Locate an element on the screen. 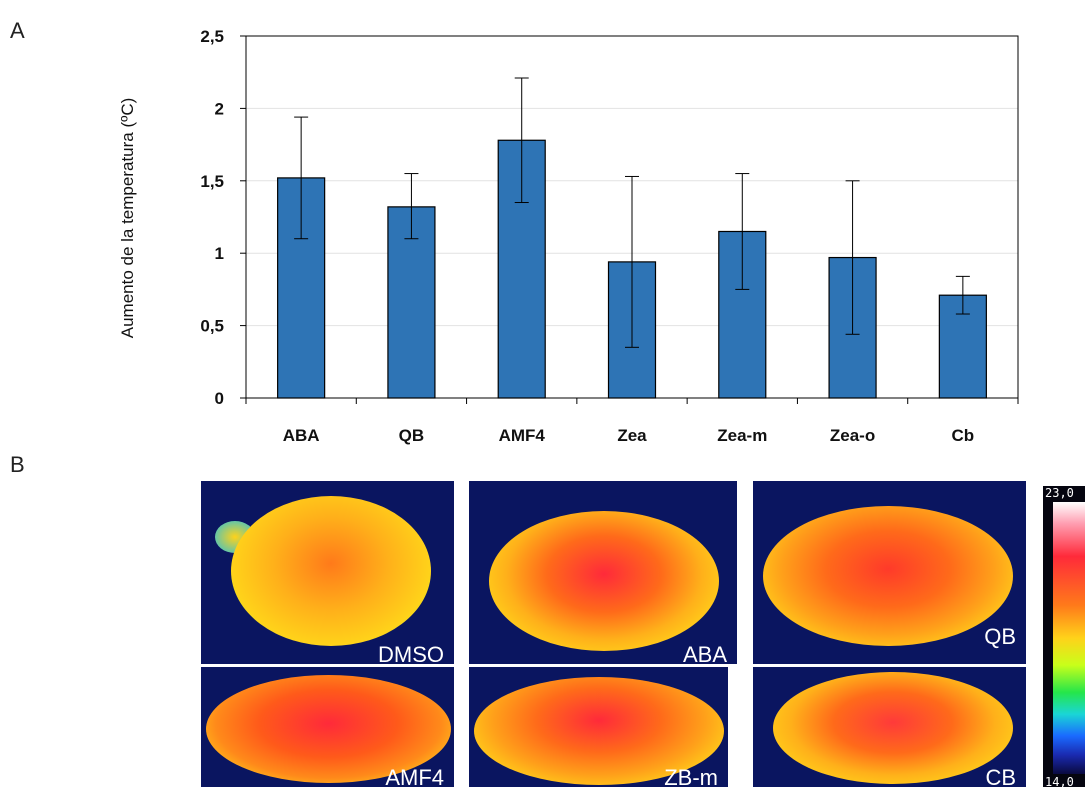 Image resolution: width=1085 pixels, height=787 pixels. x-tick-label: Cb is located at coordinates (963, 435).